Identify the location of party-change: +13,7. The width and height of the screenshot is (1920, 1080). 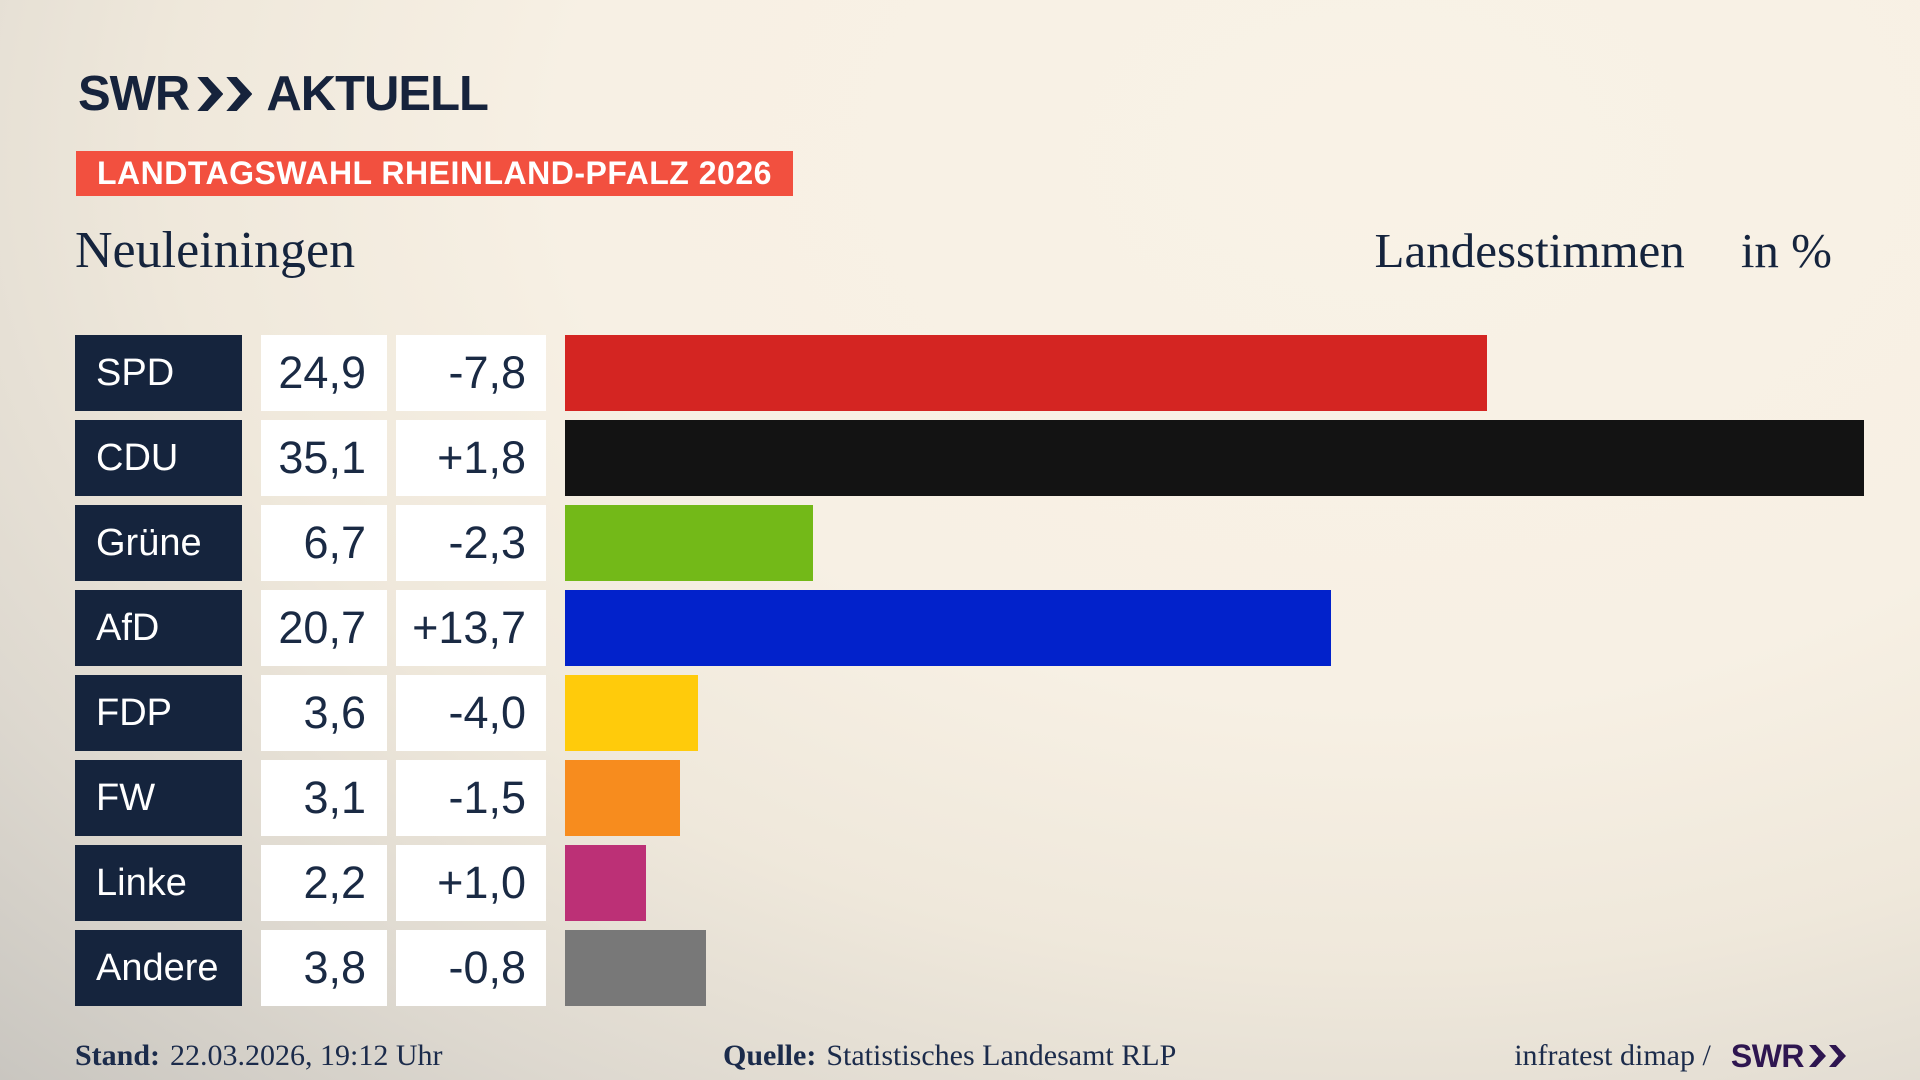
(471, 628).